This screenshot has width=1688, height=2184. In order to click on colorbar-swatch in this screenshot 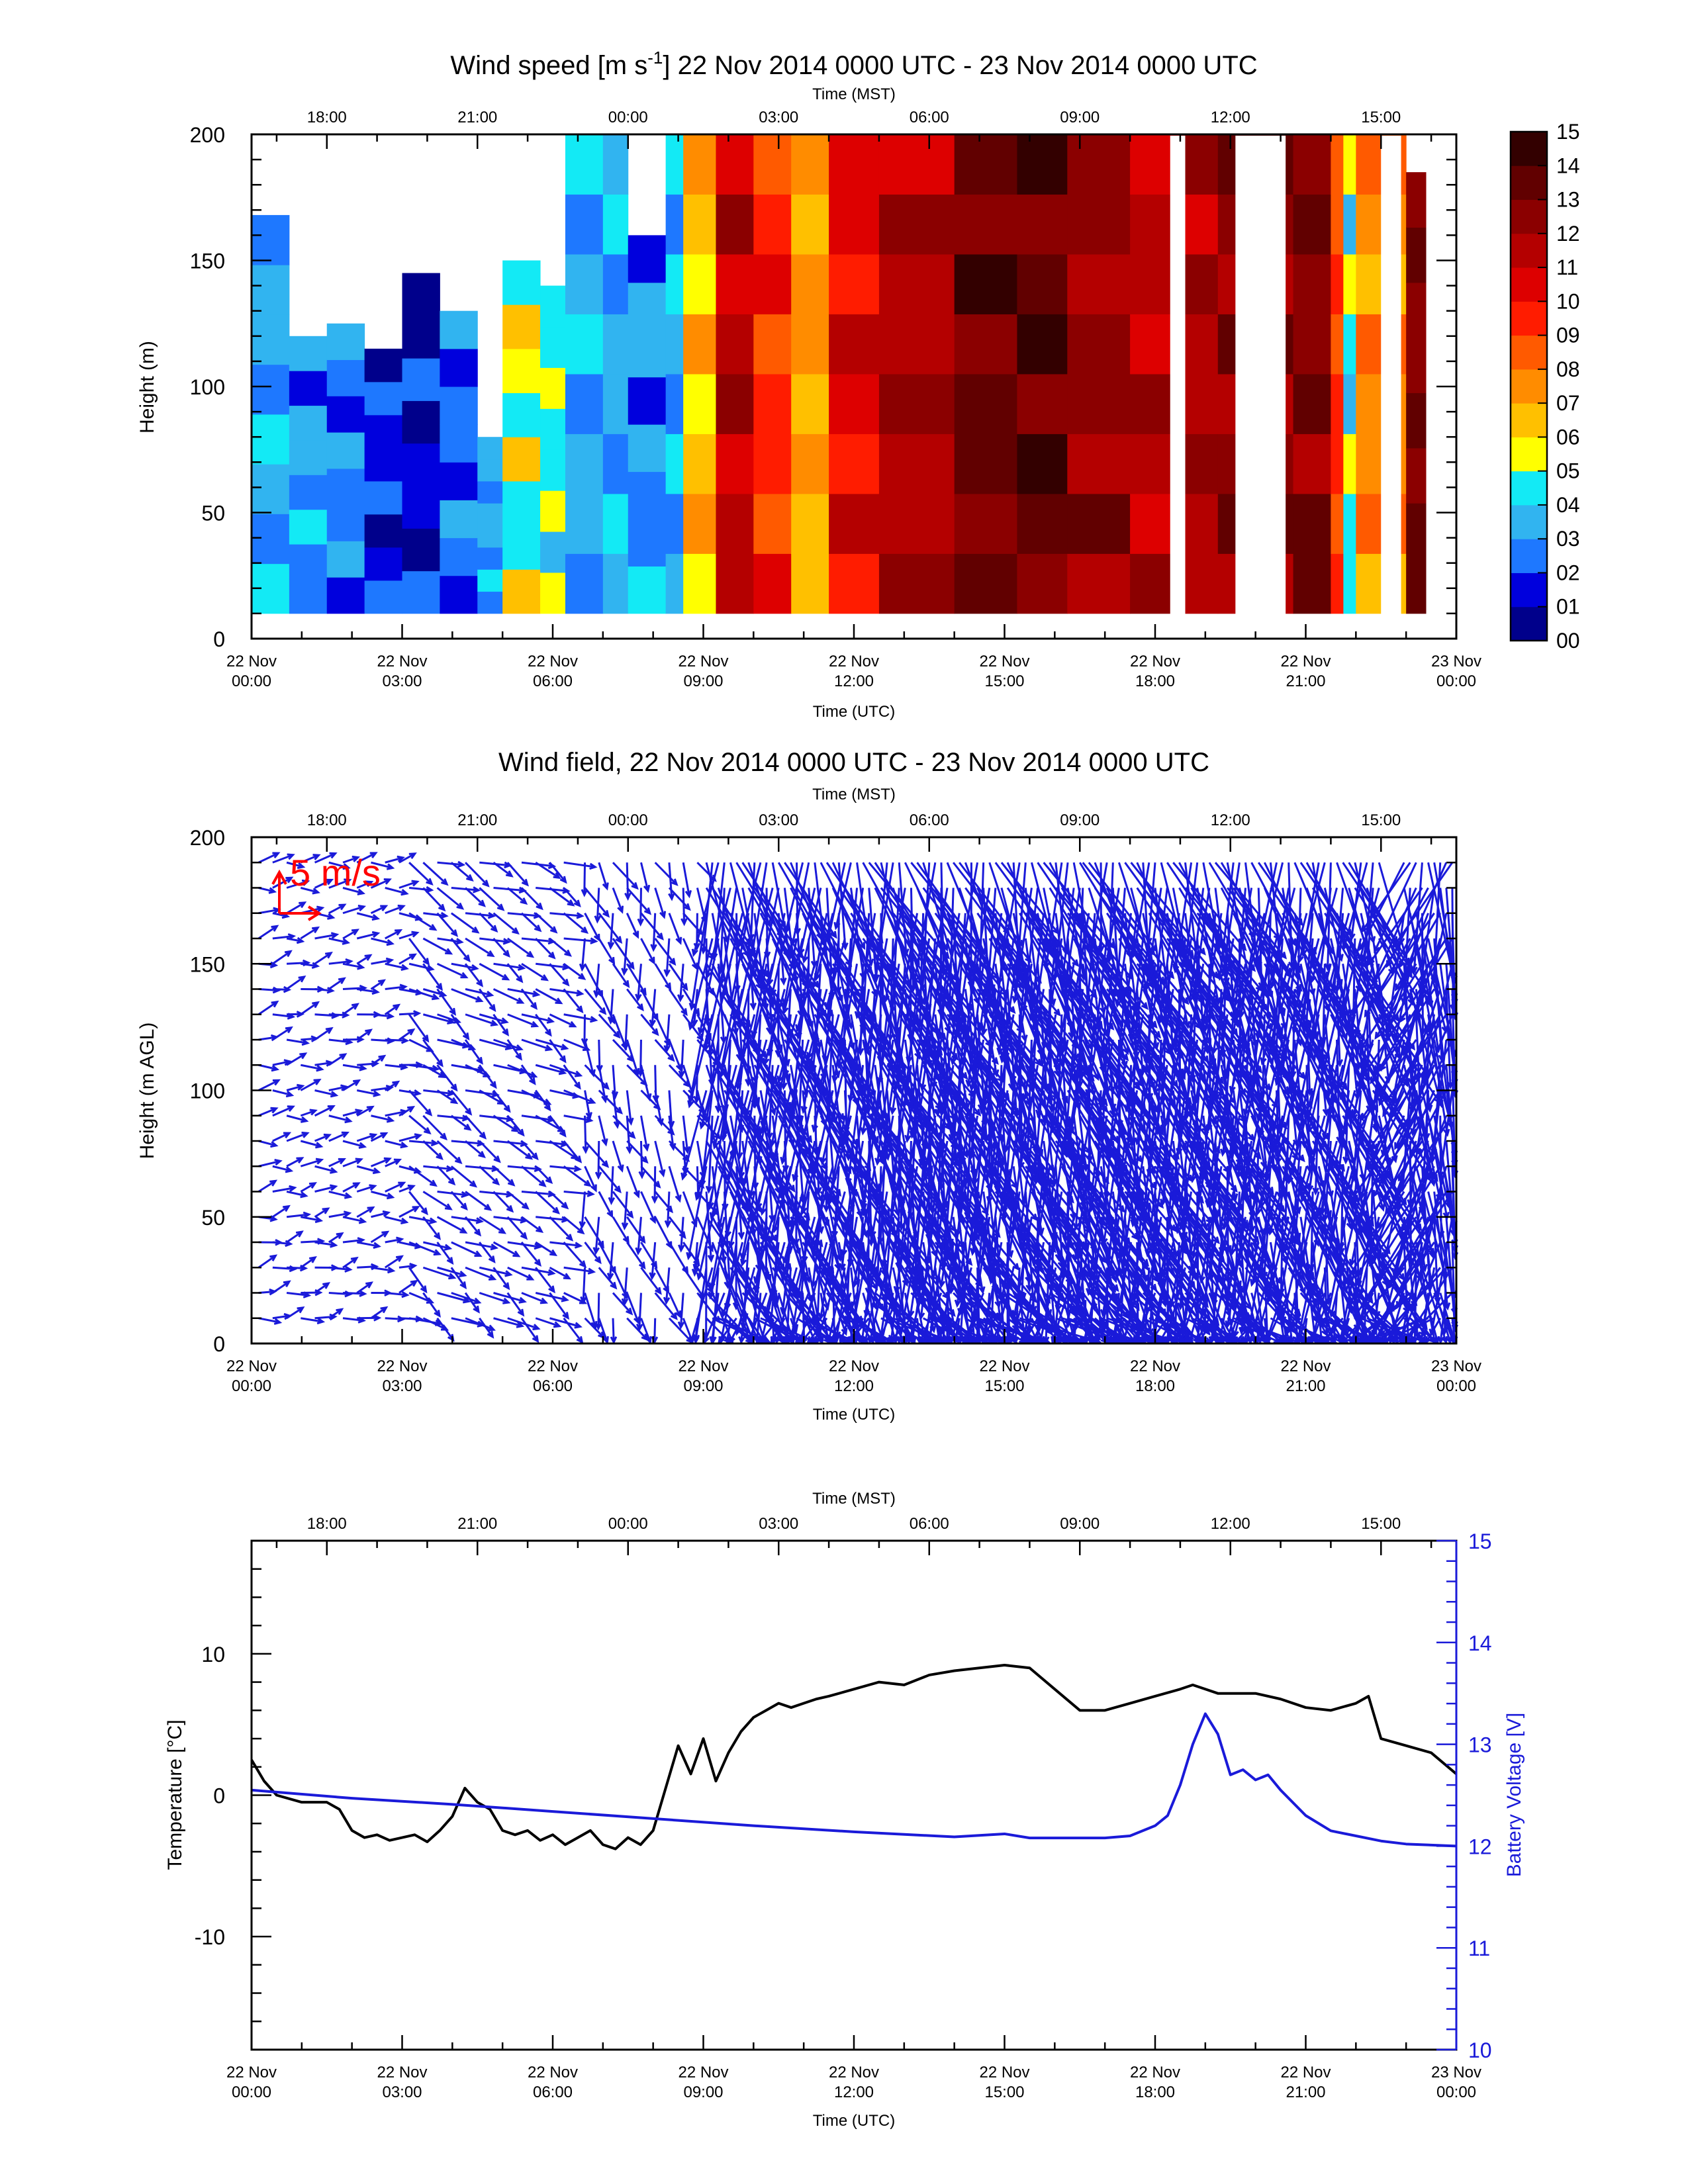, I will do `click(1529, 216)`.